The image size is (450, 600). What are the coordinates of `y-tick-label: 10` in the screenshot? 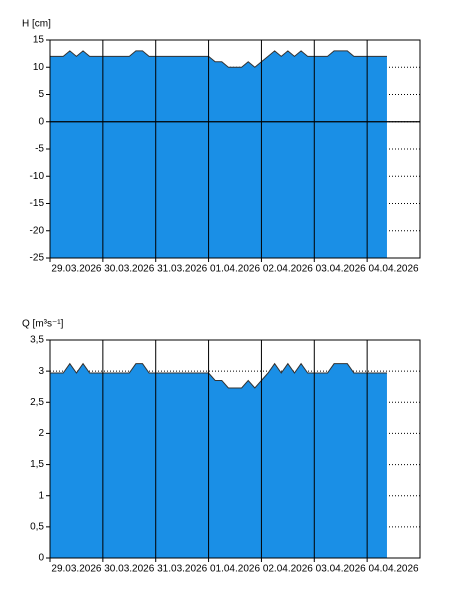 It's located at (39, 67).